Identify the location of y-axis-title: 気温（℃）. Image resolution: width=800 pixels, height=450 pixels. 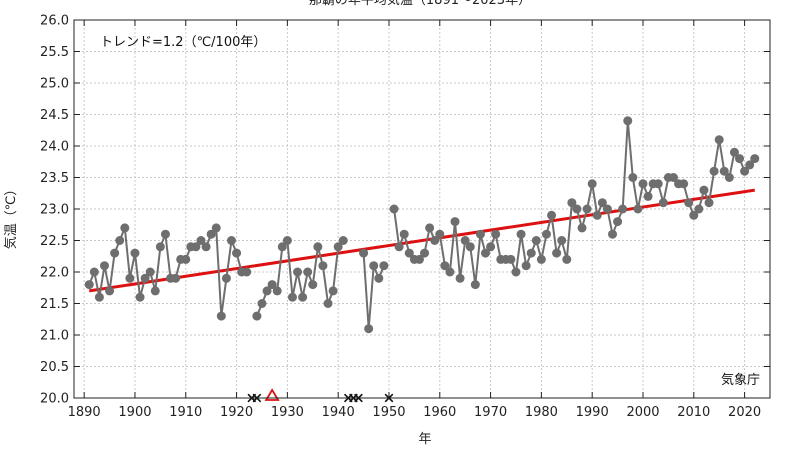
(11, 216).